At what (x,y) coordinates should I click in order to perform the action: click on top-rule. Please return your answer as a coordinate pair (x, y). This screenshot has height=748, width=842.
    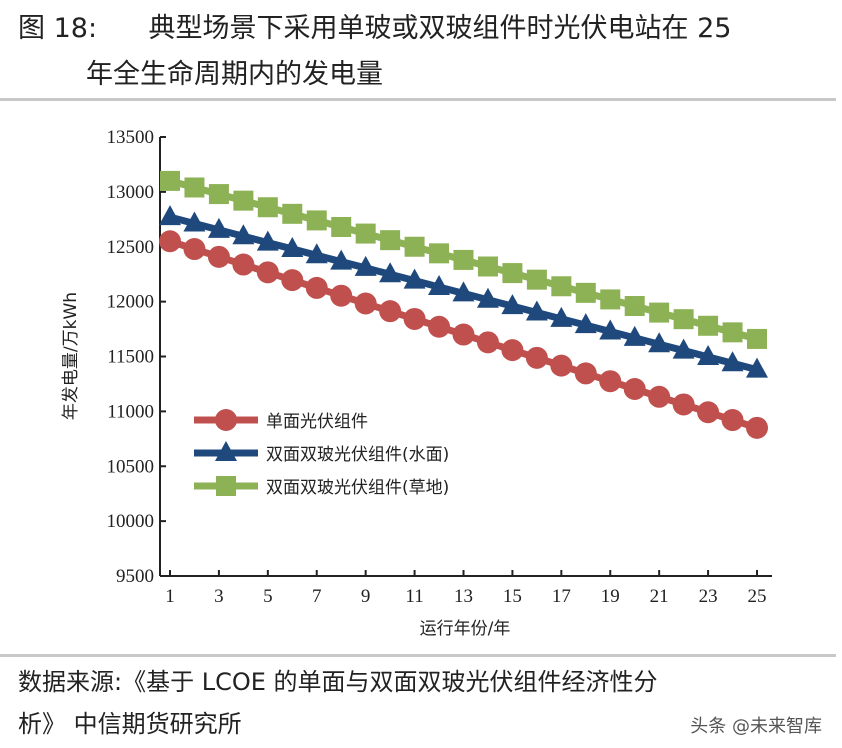
    Looking at the image, I should click on (418, 99).